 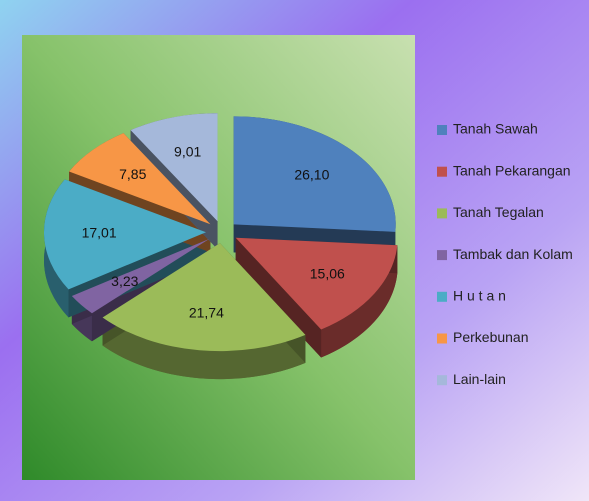 What do you see at coordinates (498, 212) in the screenshot?
I see `legend-label: Tanah Tegalan` at bounding box center [498, 212].